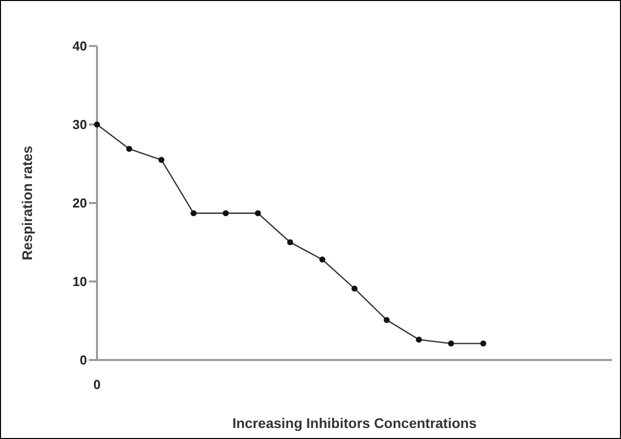 This screenshot has height=439, width=621. I want to click on y-tick-label: 0, so click(83, 360).